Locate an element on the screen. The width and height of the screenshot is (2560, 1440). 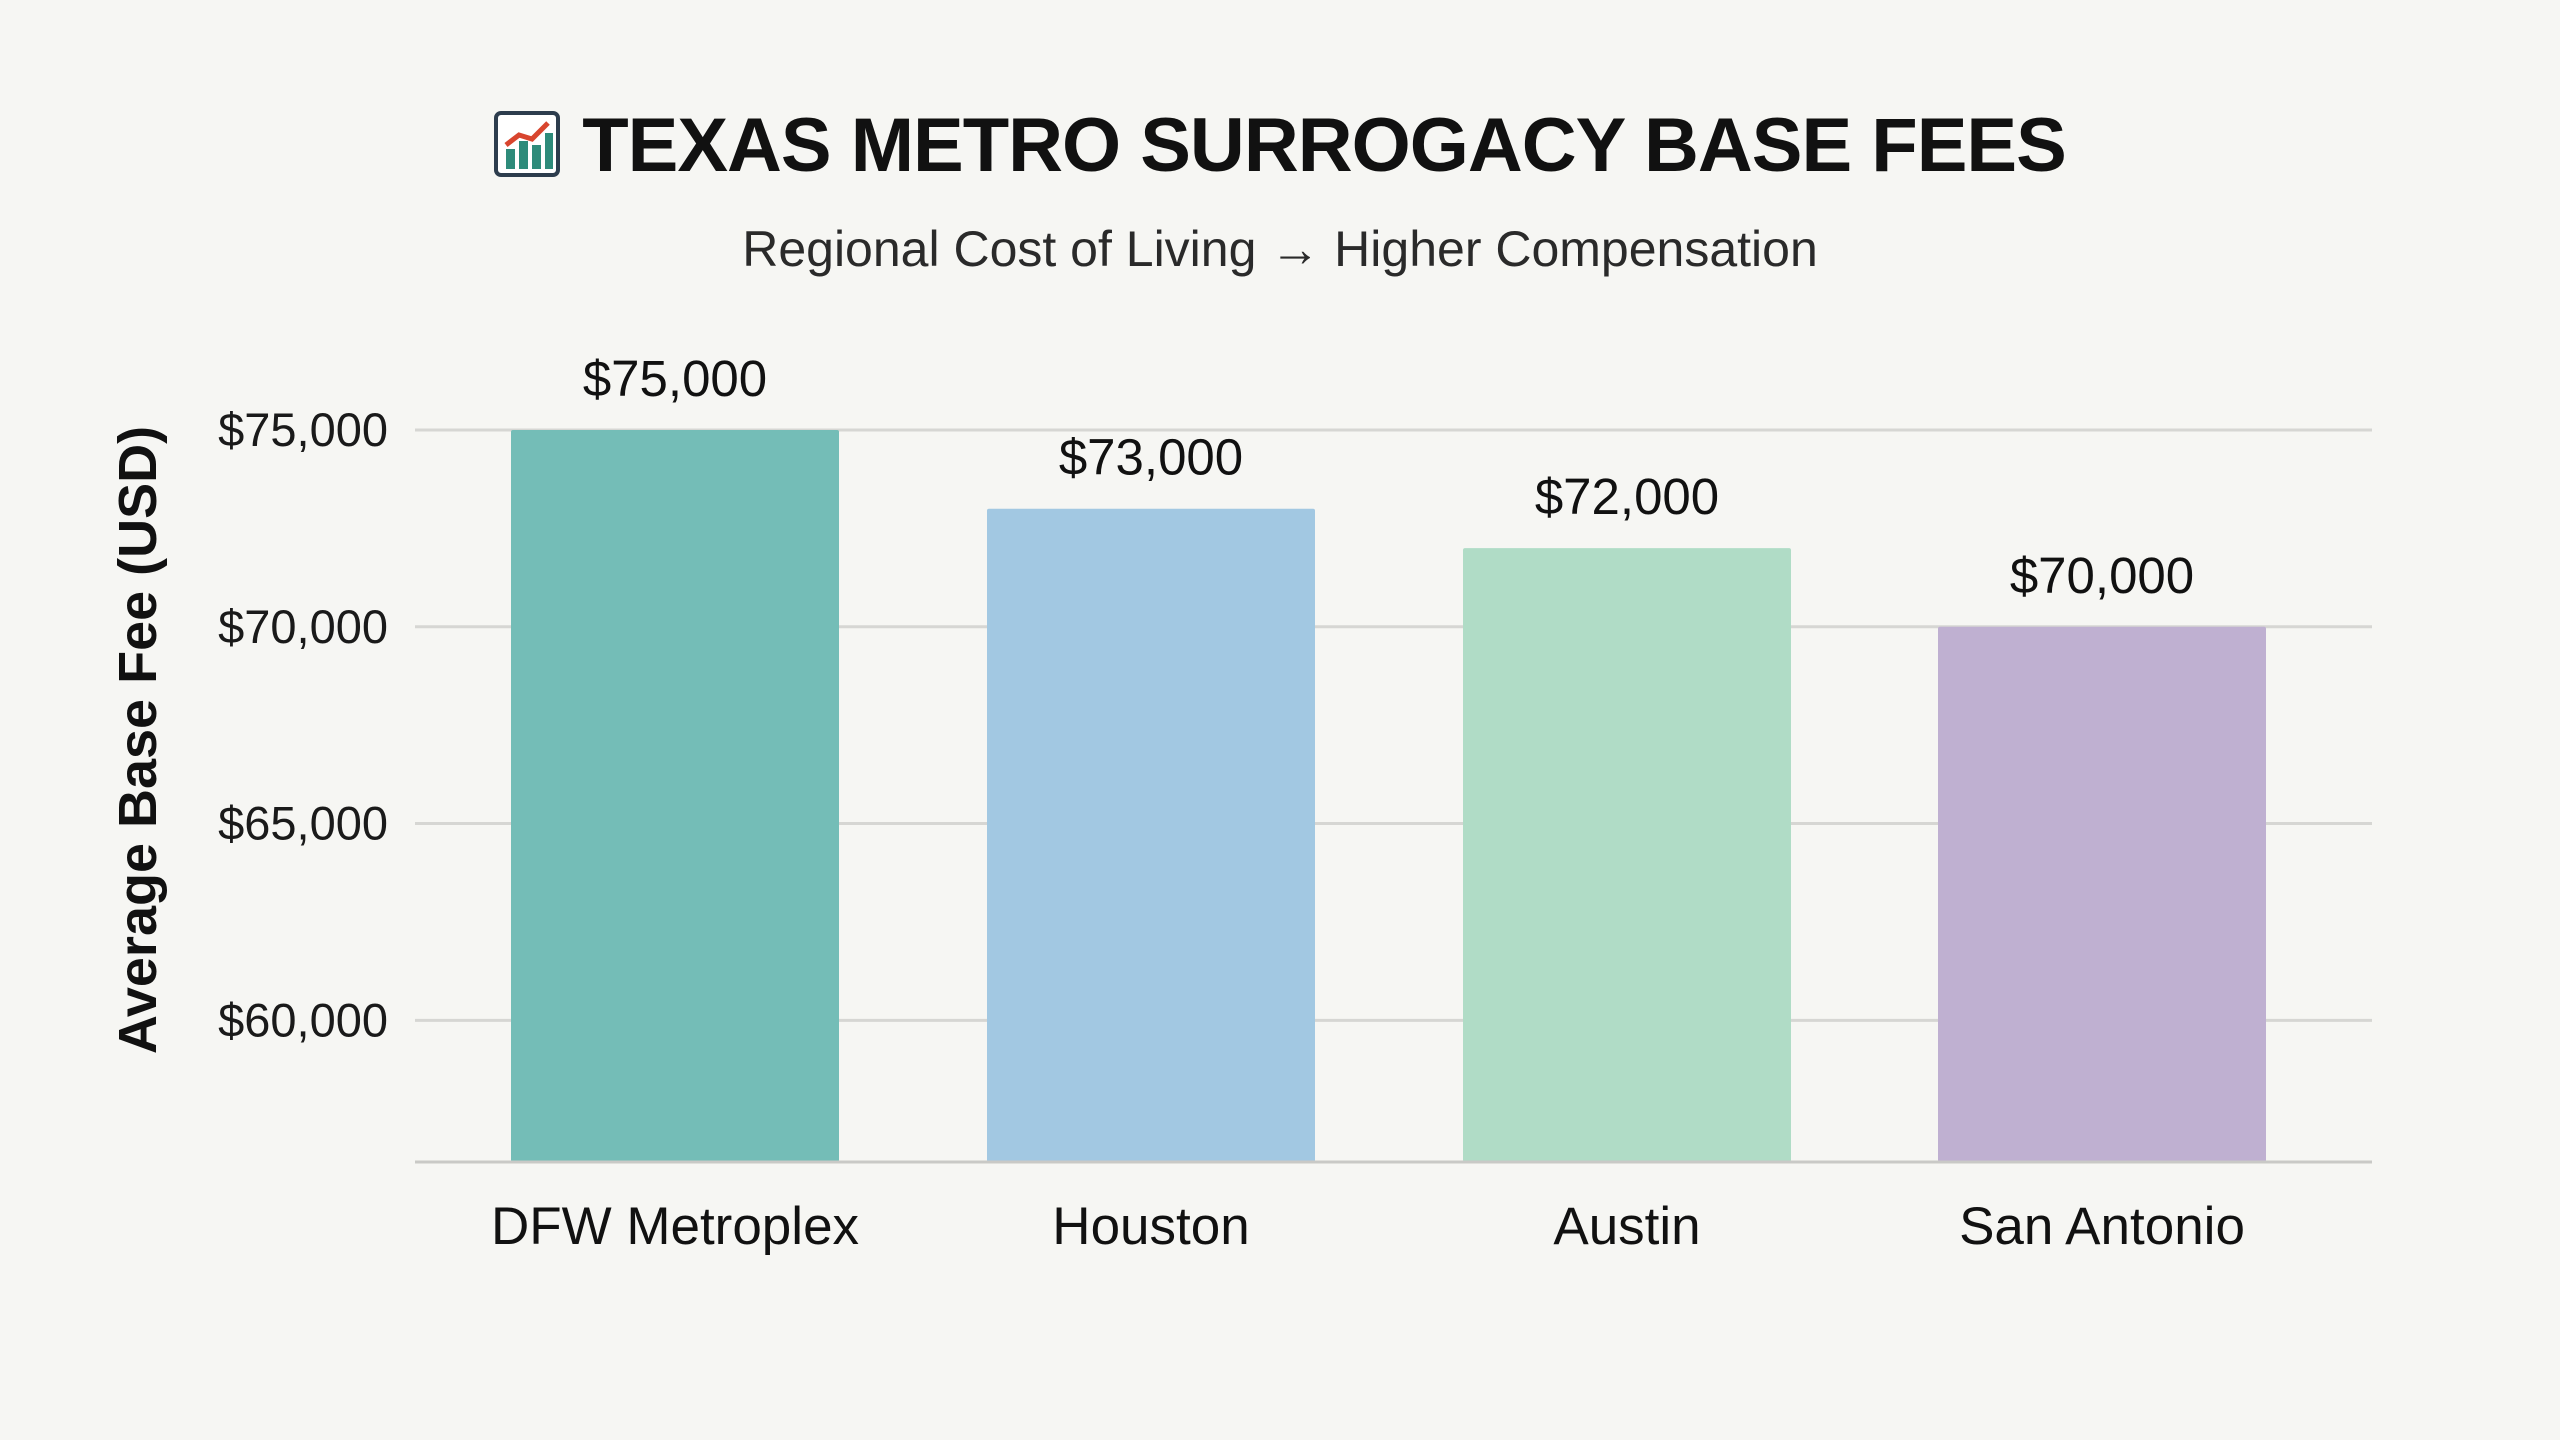
chart-title: TEXAS METRO SURROGACY BASE FEES is located at coordinates (1280, 148).